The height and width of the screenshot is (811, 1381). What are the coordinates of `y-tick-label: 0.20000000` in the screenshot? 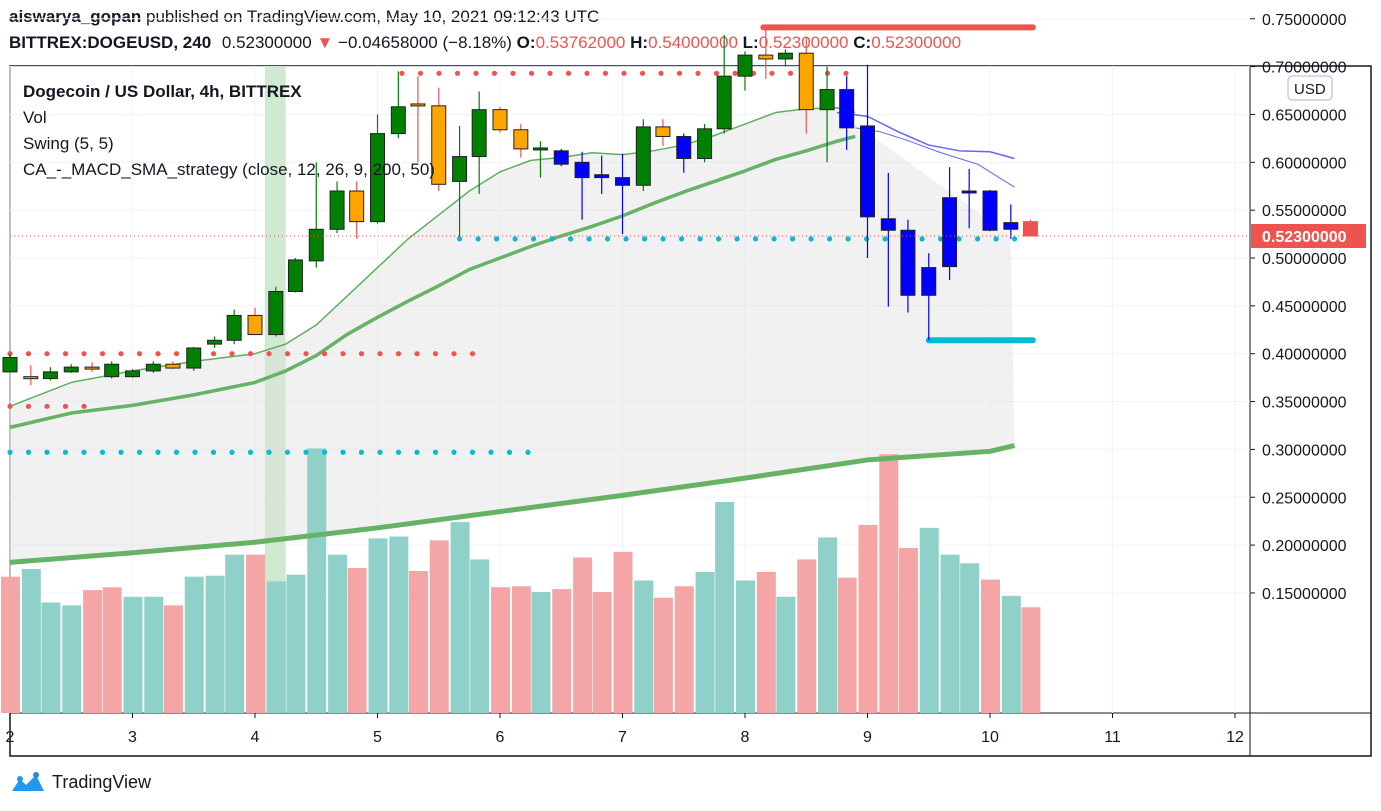 It's located at (1304, 546).